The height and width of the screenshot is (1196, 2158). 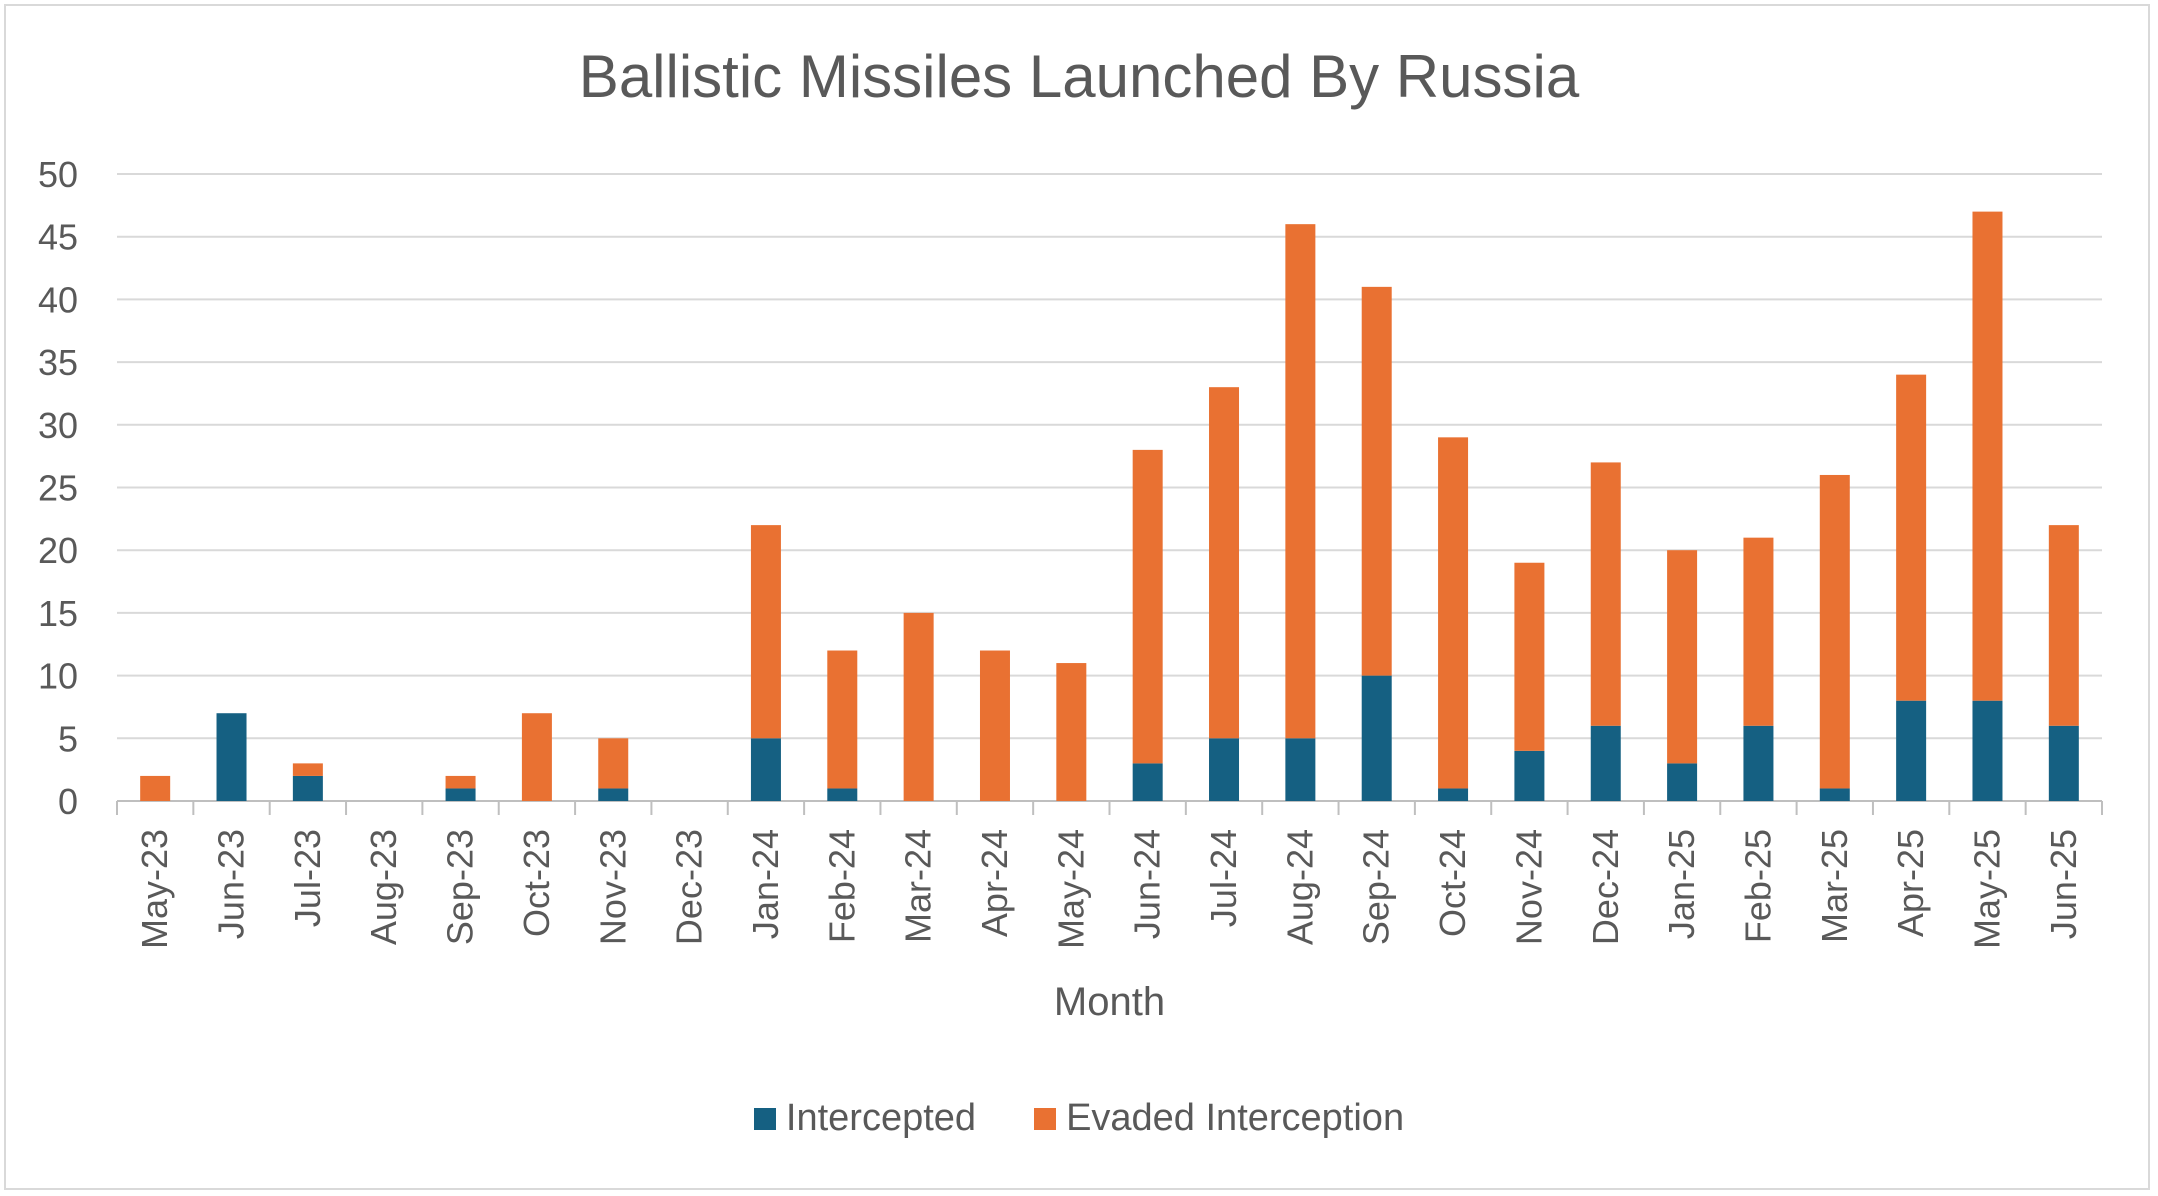 I want to click on x-tick-label: Oct-24, so click(x=1452, y=883).